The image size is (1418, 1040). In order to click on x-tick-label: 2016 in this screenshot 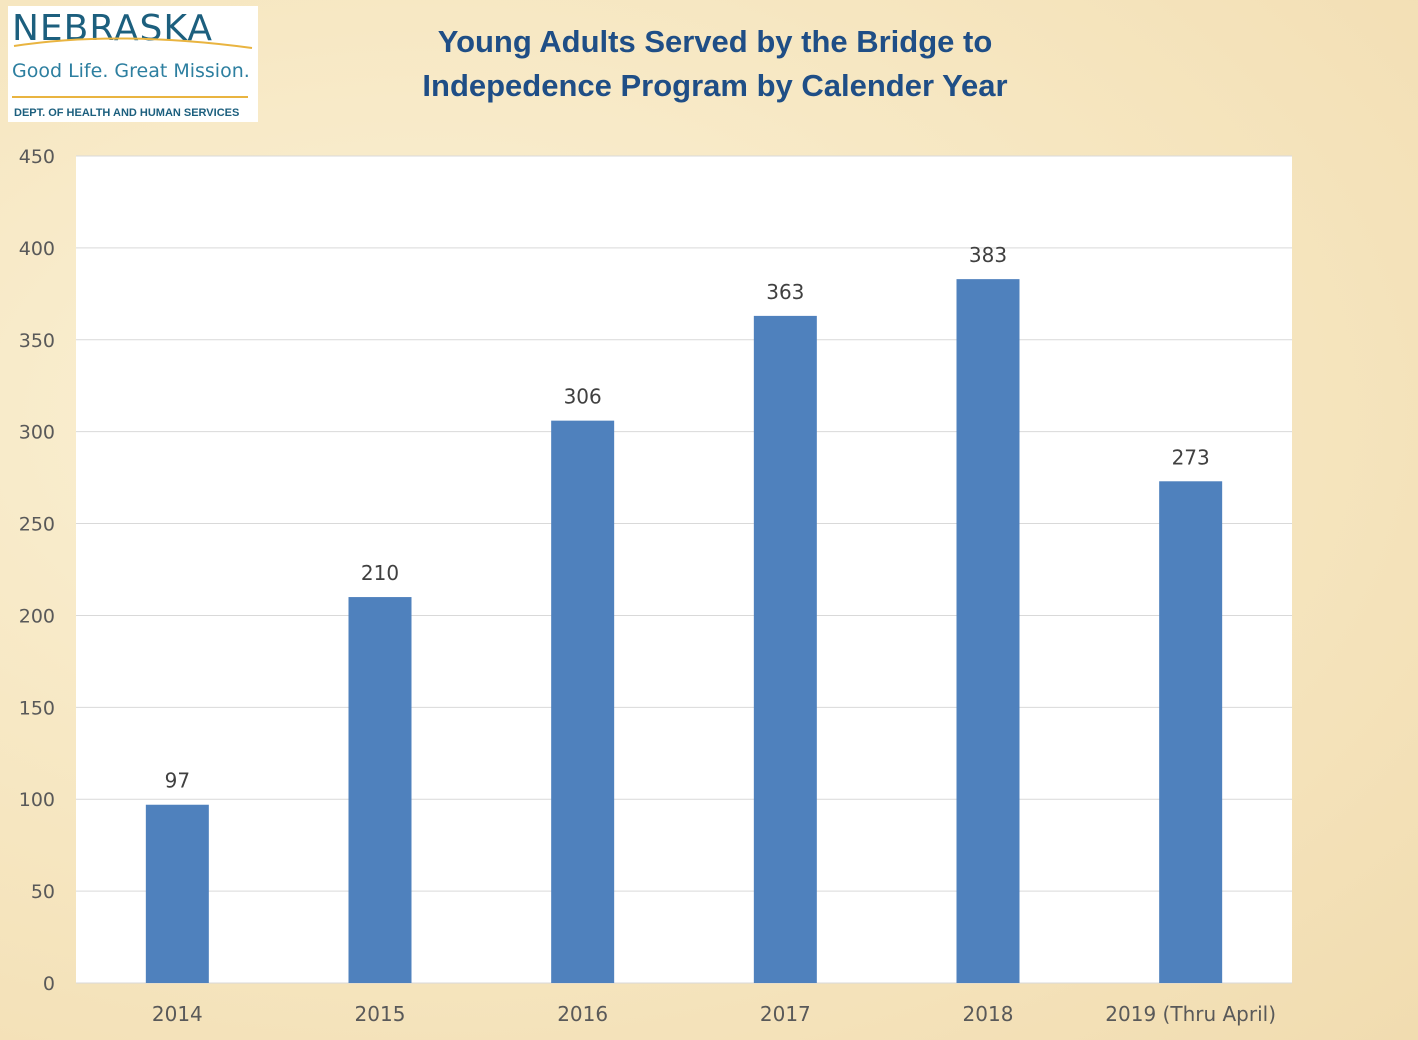, I will do `click(582, 1014)`.